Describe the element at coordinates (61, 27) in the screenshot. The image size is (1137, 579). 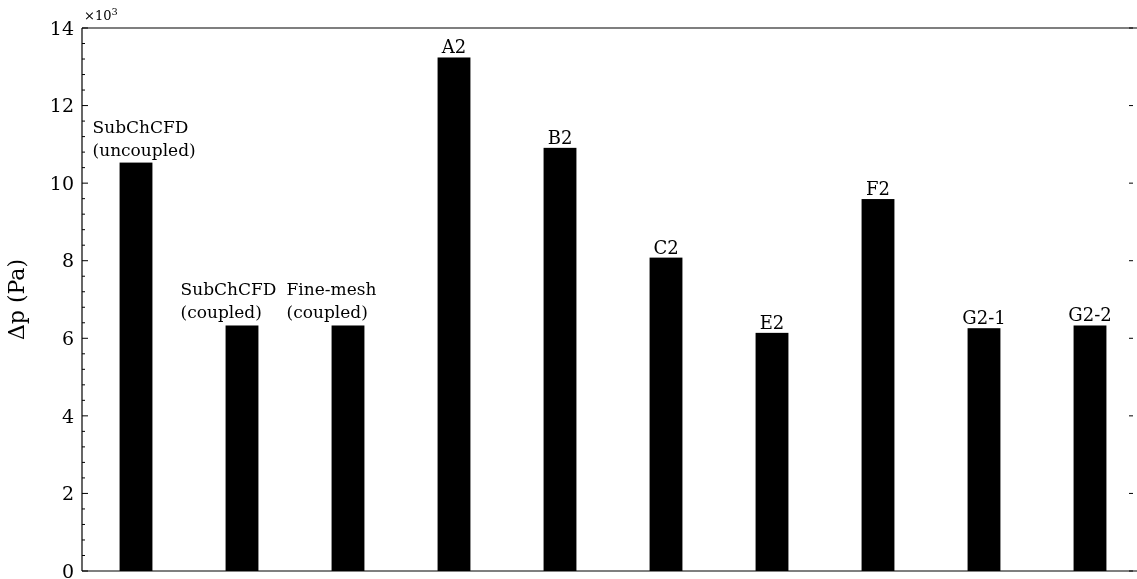
I see `y-tick-label: 14` at that location.